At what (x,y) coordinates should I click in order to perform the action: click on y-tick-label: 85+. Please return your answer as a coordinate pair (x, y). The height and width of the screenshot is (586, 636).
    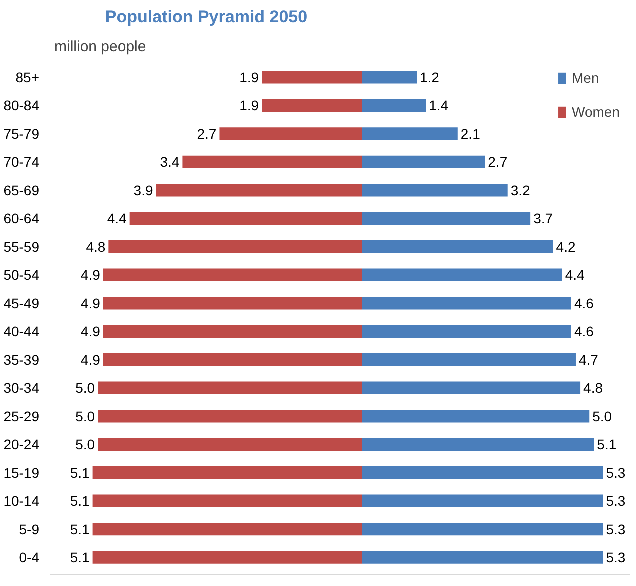
    Looking at the image, I should click on (28, 77).